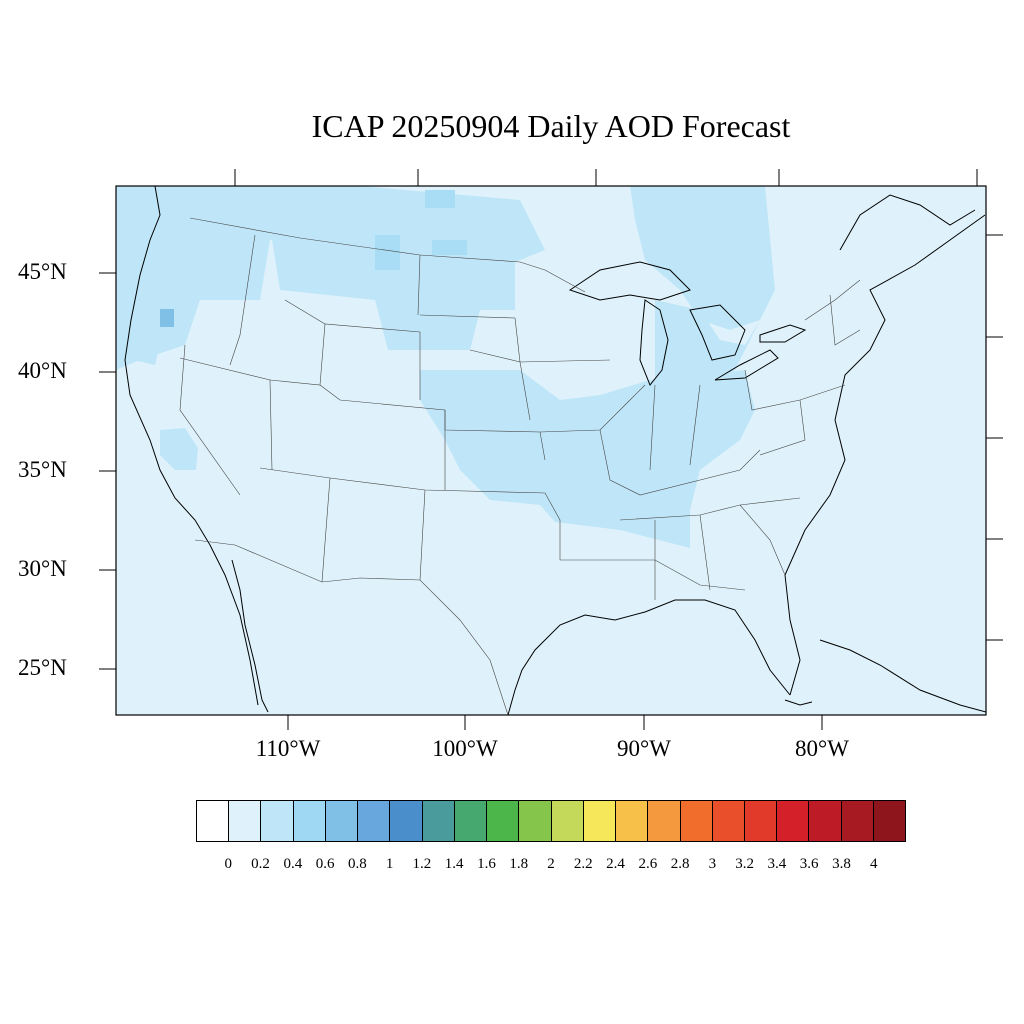 The width and height of the screenshot is (1024, 1024). What do you see at coordinates (873, 864) in the screenshot?
I see `colorbar-label: 4` at bounding box center [873, 864].